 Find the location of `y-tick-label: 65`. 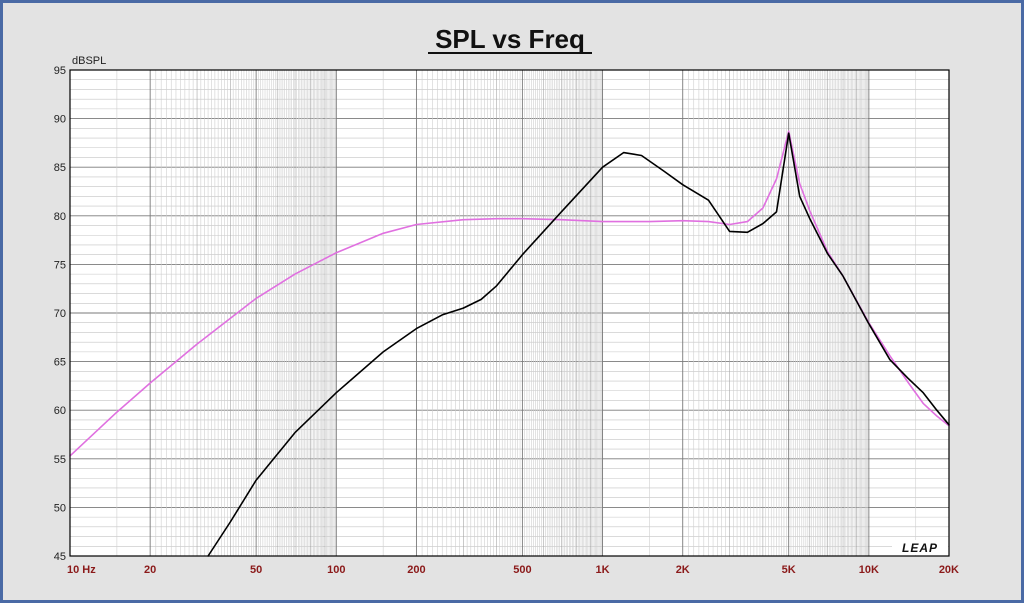

y-tick-label: 65 is located at coordinates (60, 363).